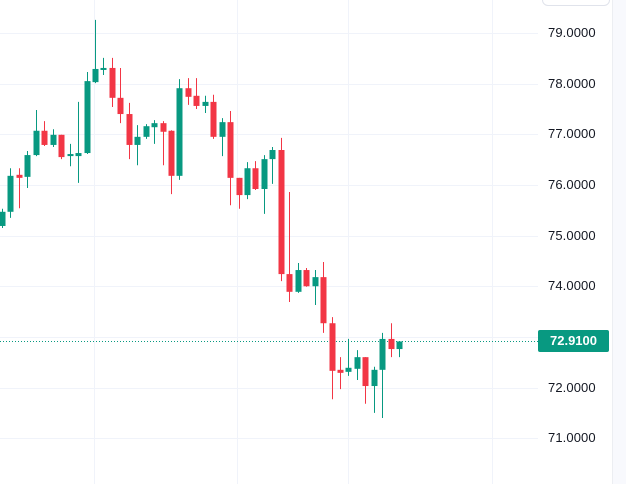 This screenshot has width=626, height=484. I want to click on price-axis-label: 76.0000, so click(572, 184).